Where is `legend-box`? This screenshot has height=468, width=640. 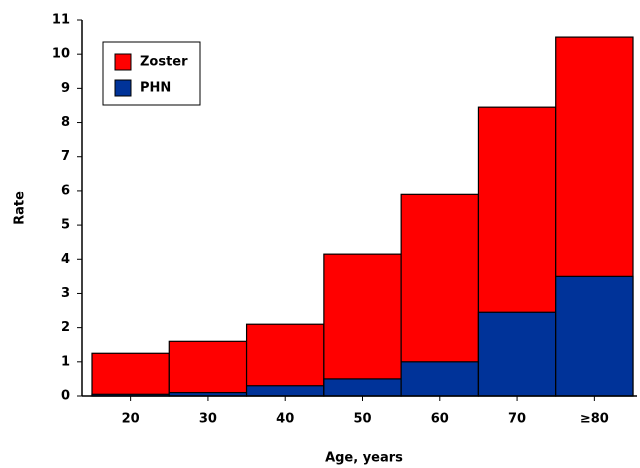 legend-box is located at coordinates (151, 73).